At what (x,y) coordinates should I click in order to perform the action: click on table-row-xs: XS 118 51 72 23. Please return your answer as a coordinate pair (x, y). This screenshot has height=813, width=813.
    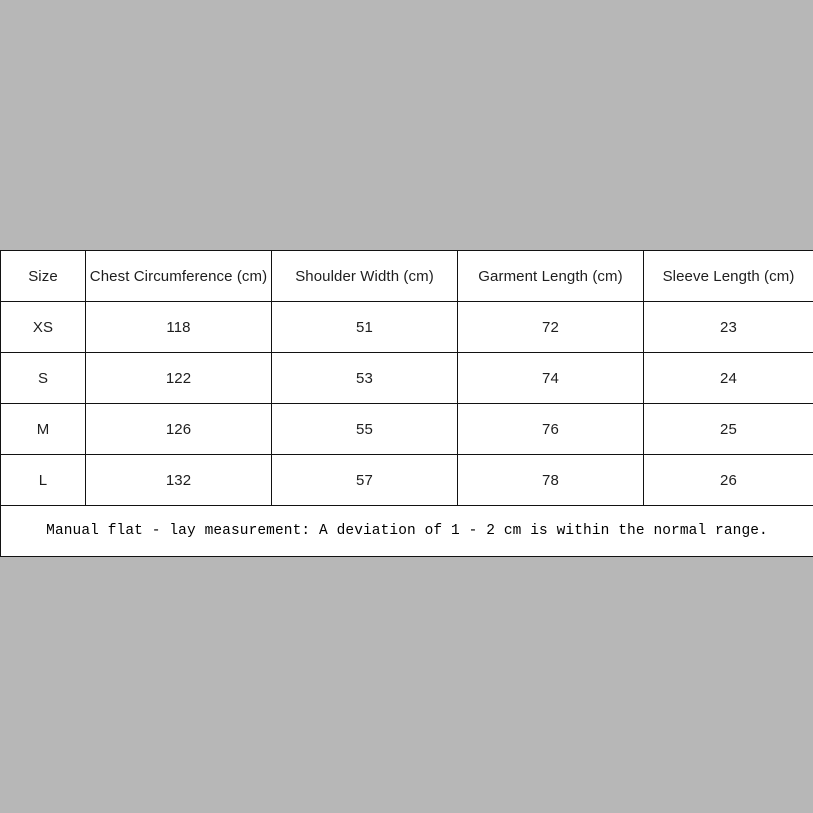
    Looking at the image, I should click on (406, 327).